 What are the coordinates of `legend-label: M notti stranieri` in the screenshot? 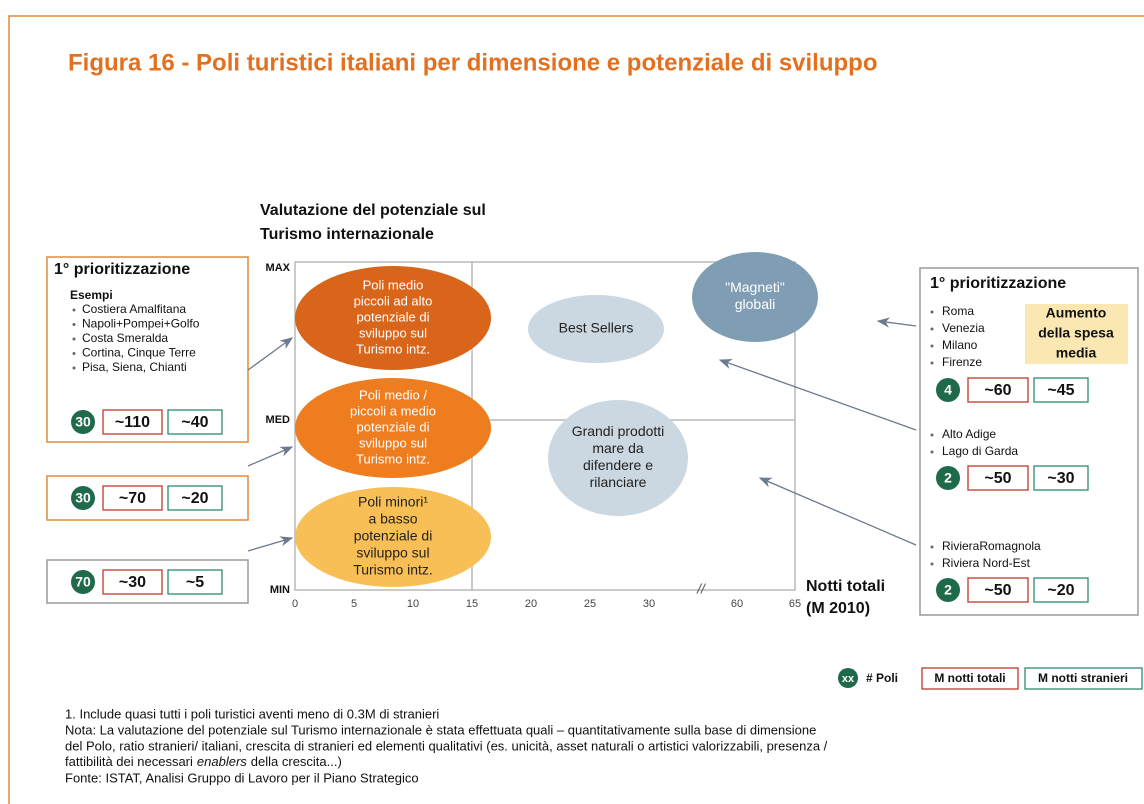 It's located at (1083, 678).